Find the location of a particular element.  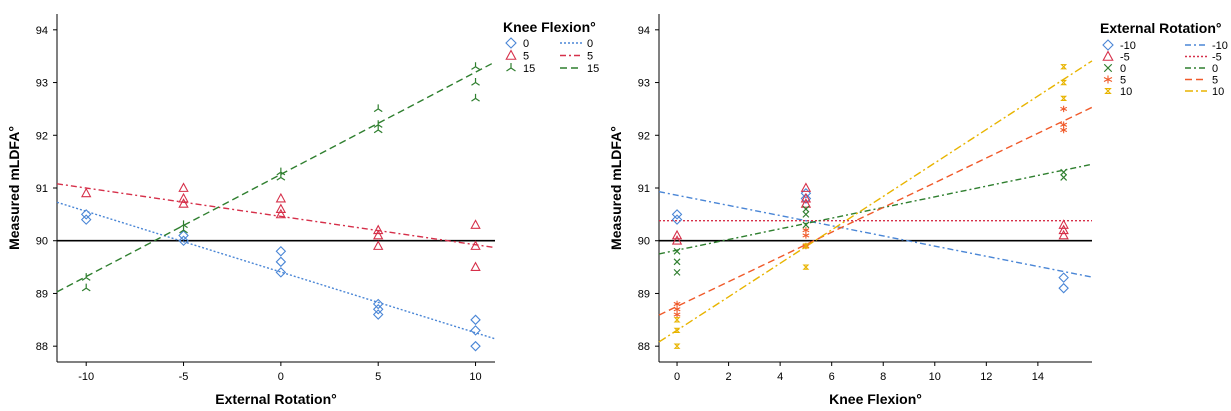

legend: Knee Flexion°0 05 515 15 is located at coordinates (551, 47).